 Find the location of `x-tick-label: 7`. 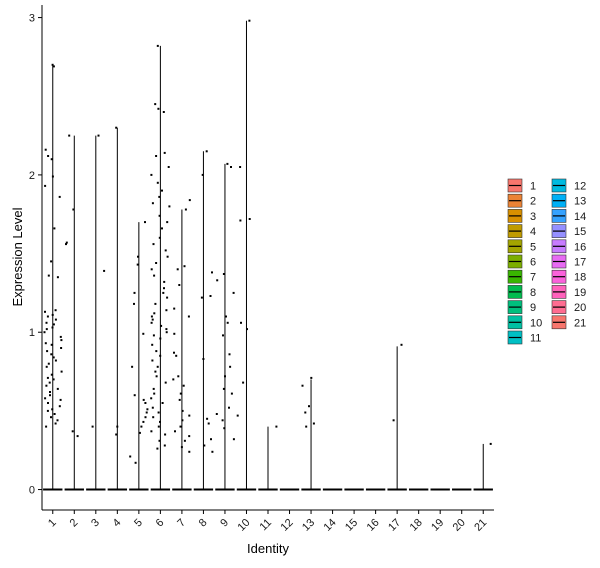

x-tick-label: 7 is located at coordinates (181, 523).